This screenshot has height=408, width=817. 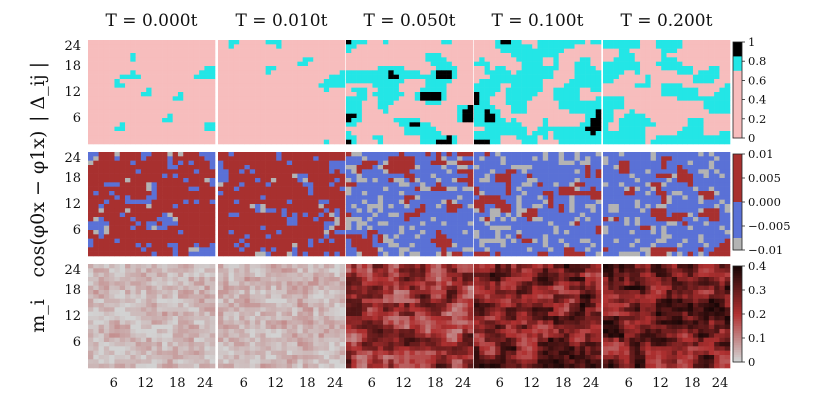 I want to click on column-title: T = 0.000t, so click(x=152, y=21).